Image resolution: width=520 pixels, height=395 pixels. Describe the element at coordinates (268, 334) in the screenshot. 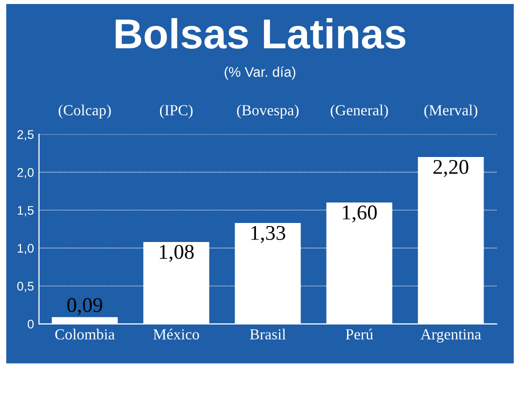

I see `x-tick-label: Brasil` at that location.